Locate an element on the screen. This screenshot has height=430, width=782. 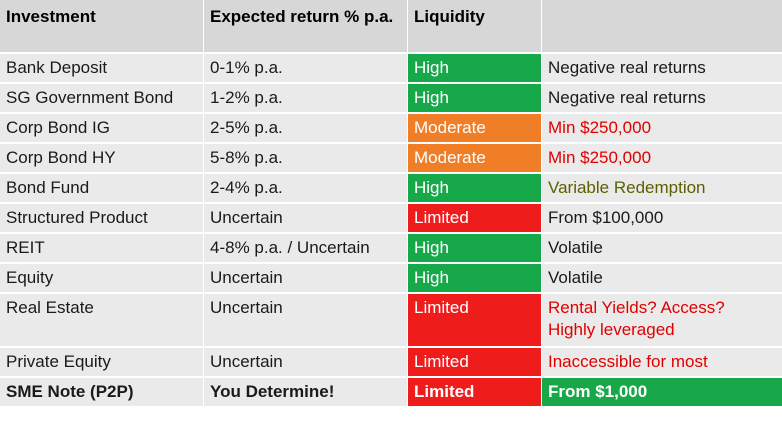
investment-cell: Private Equity is located at coordinates (101, 362).